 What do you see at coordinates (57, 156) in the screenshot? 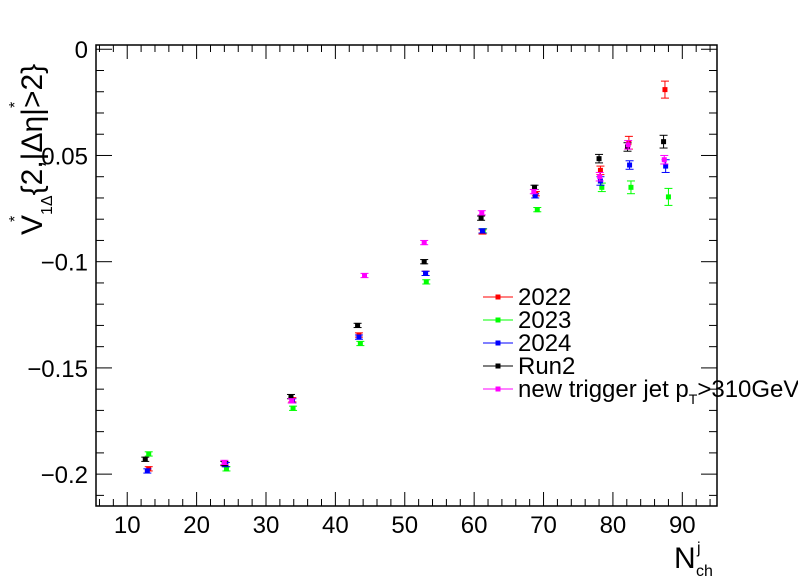
I see `y-tick-label: −0.05` at bounding box center [57, 156].